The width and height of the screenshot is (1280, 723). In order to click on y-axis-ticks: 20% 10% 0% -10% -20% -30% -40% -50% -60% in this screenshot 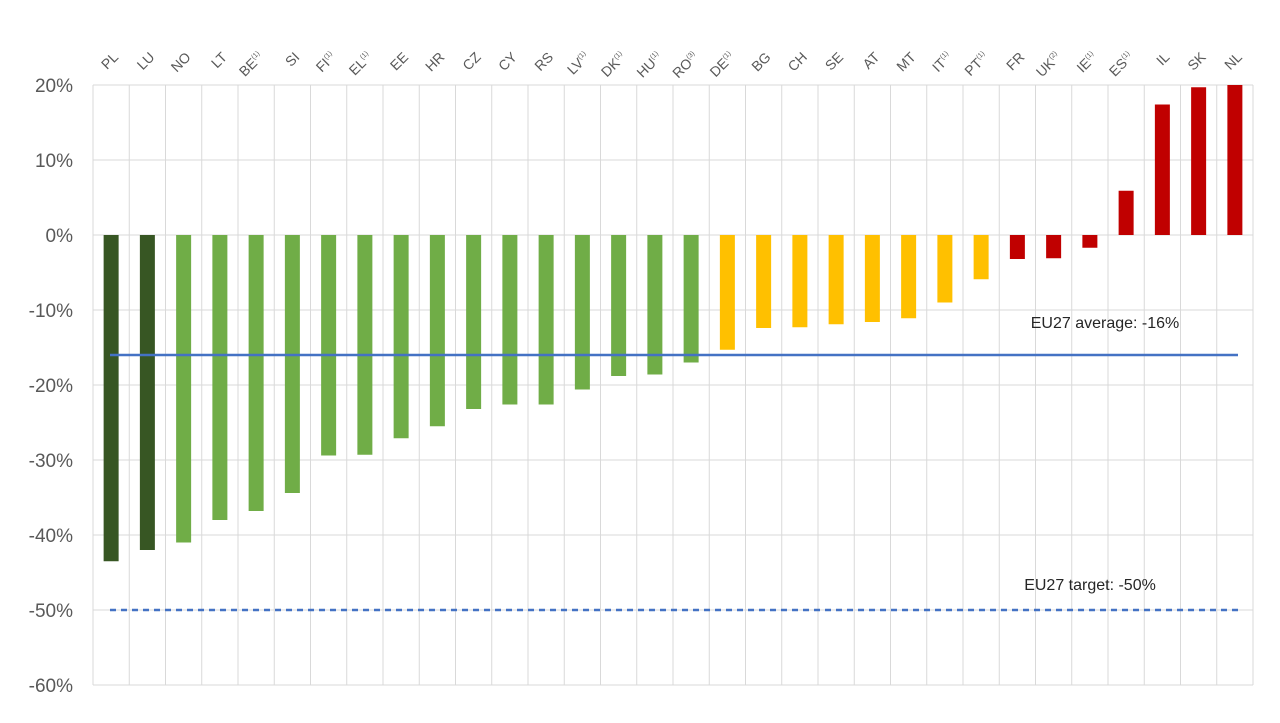, I will do `click(51, 386)`.